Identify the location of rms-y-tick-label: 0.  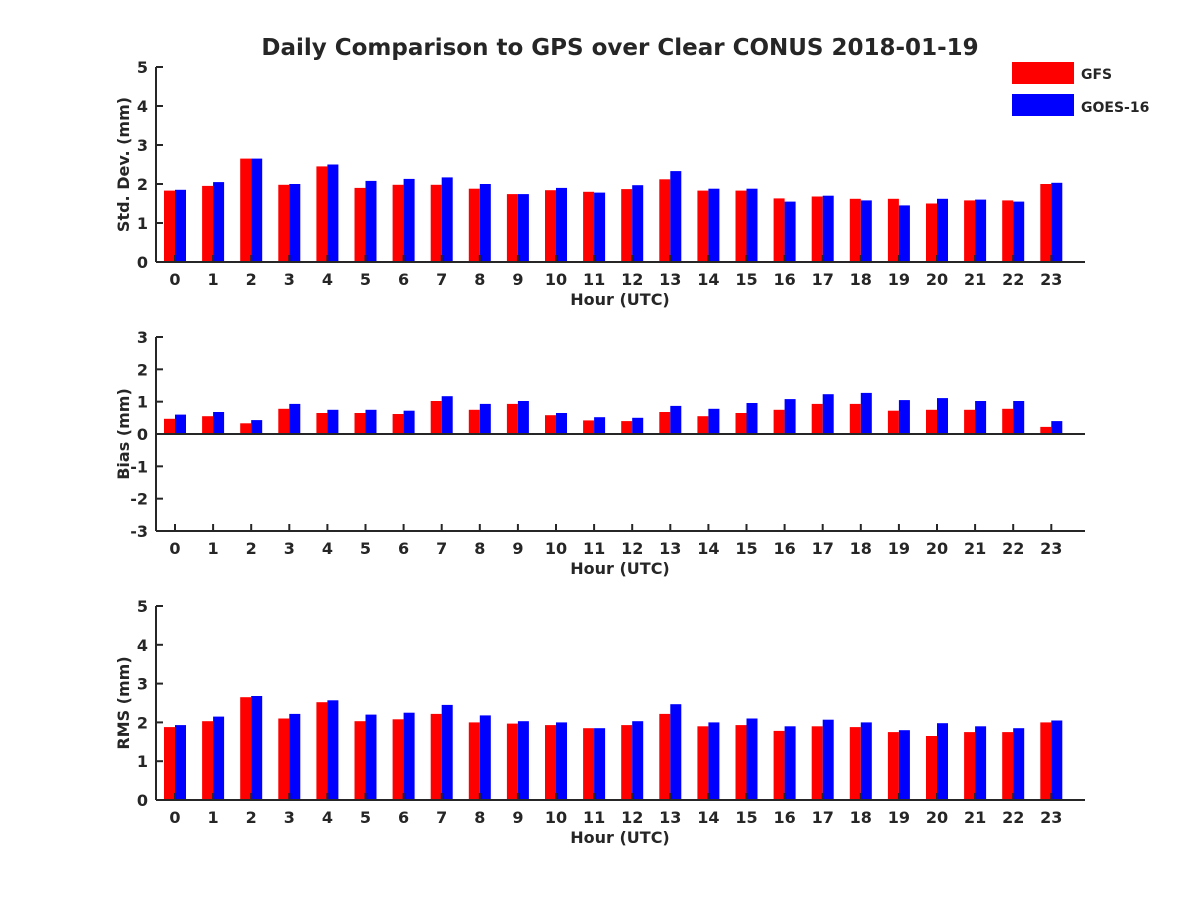
(142, 800).